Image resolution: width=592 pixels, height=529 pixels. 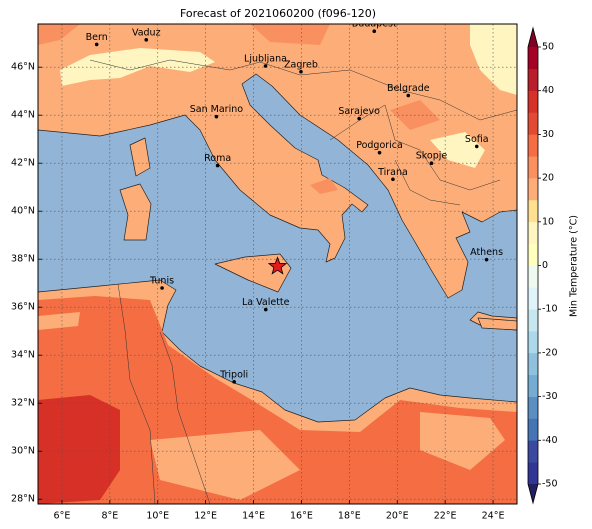 What do you see at coordinates (349, 516) in the screenshot?
I see `x-tick-label: 18°E` at bounding box center [349, 516].